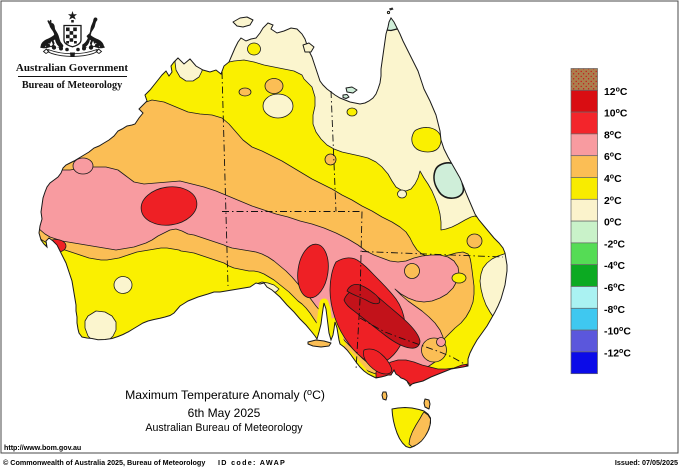  I want to click on svg-text: 8oC, so click(613, 136).